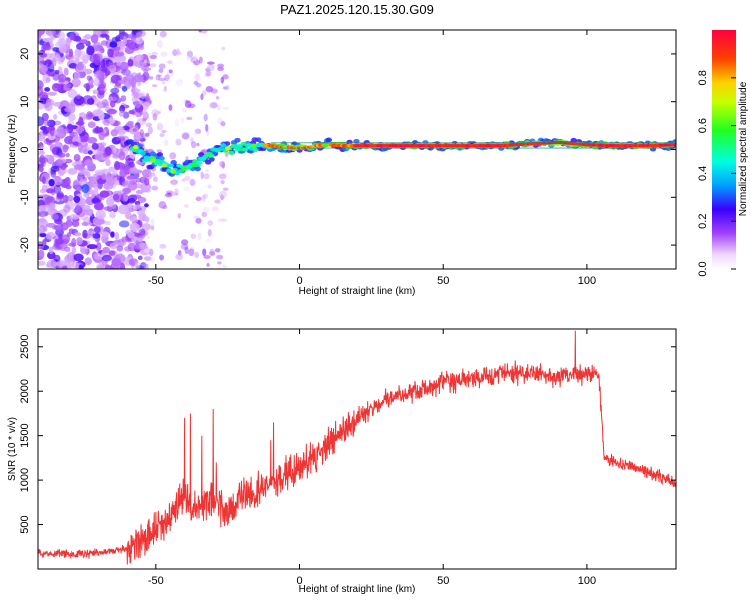 The width and height of the screenshot is (750, 600). What do you see at coordinates (743, 148) in the screenshot?
I see `colorbar-title: Normalized spectral amplitude` at bounding box center [743, 148].